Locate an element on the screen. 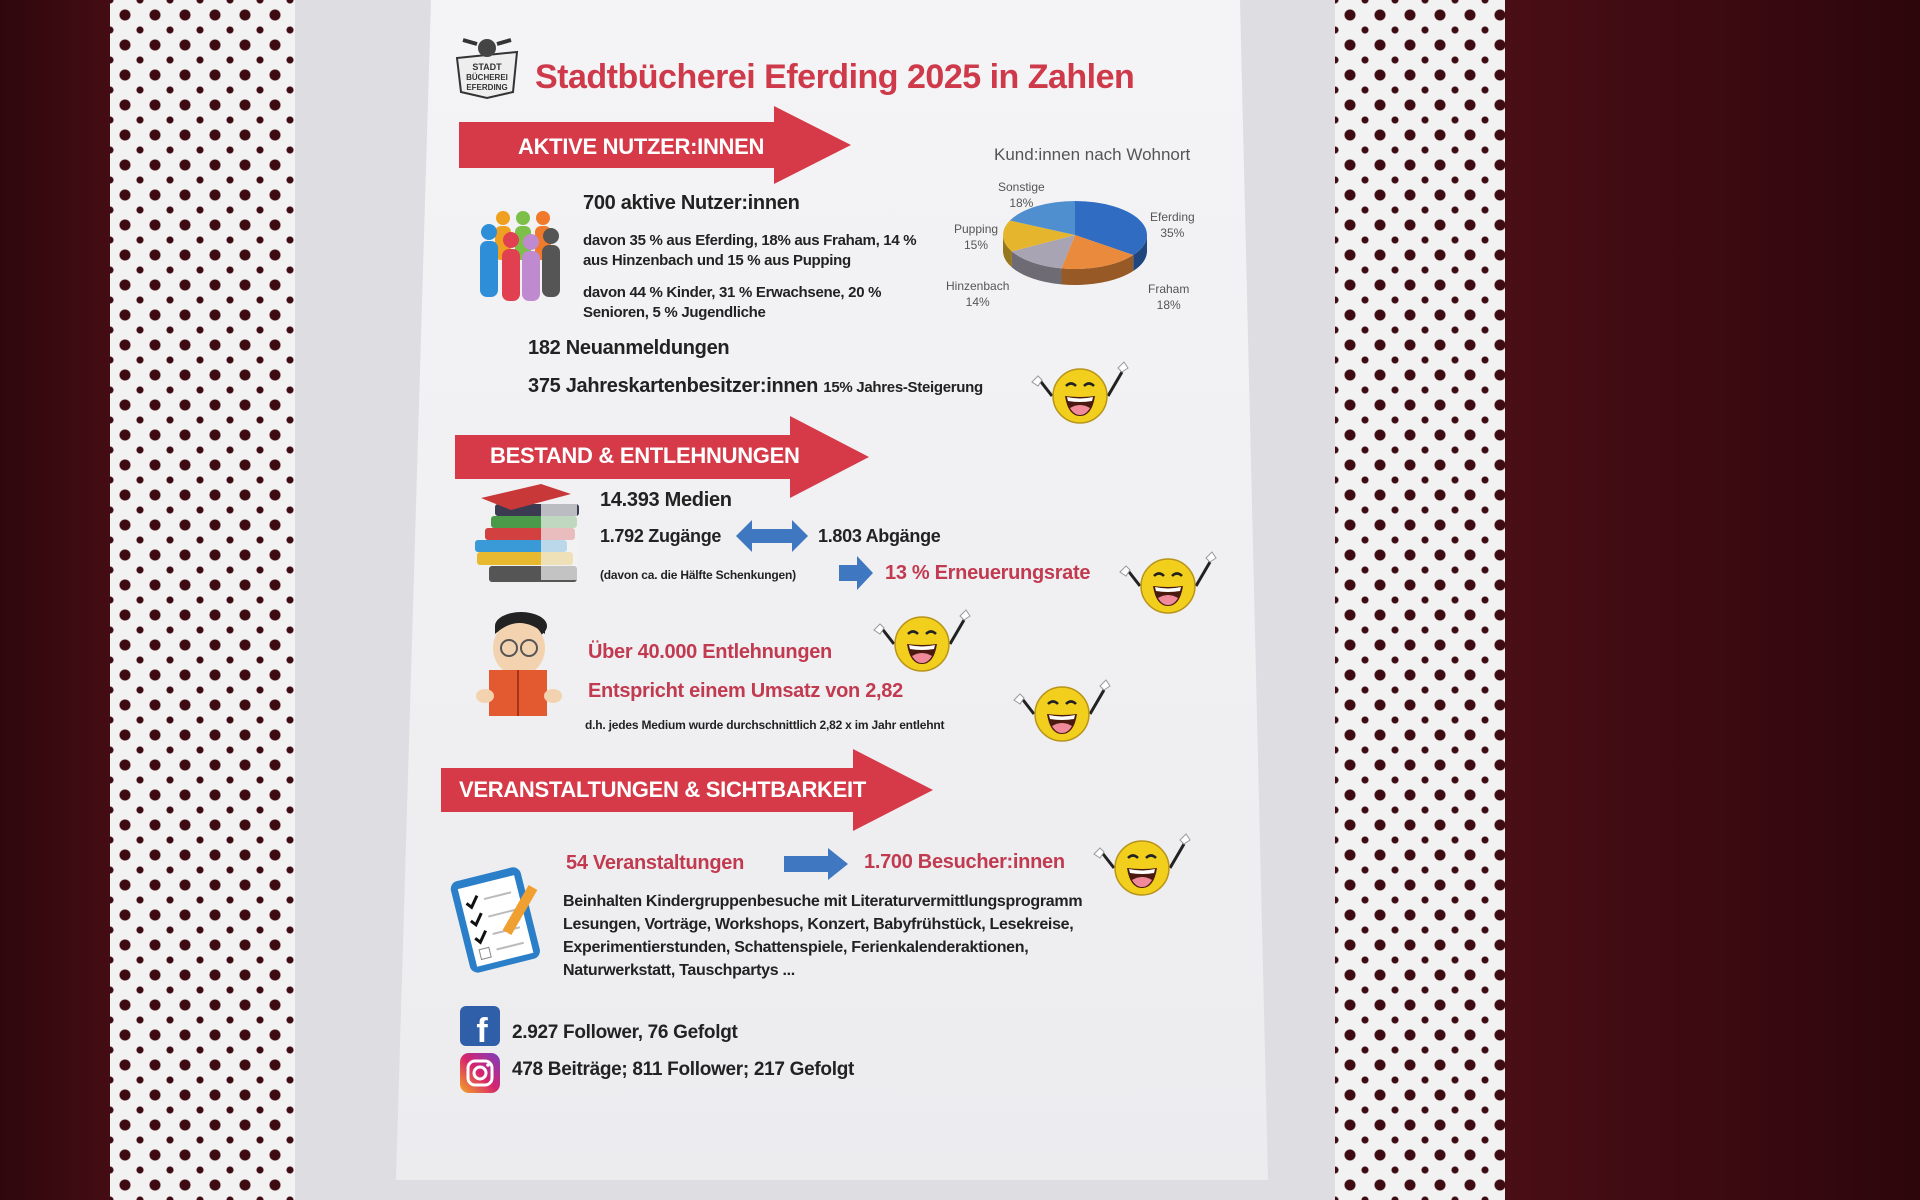 This screenshot has height=1200, width=1920. loans: Über 40.000 Entlehnungen is located at coordinates (710, 652).